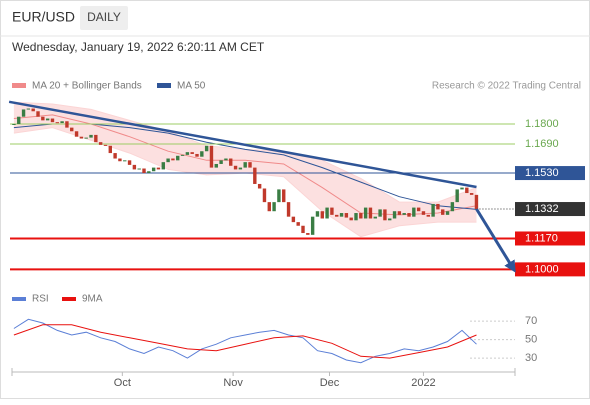  Describe the element at coordinates (423, 383) in the screenshot. I see `x-tick-label: 2022` at that location.